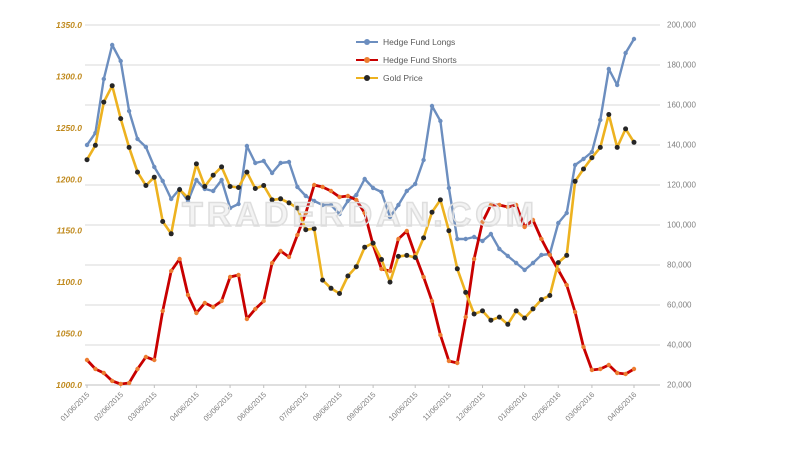  What do you see at coordinates (327, 406) in the screenshot?
I see `svg-text: 08/06/2015` at bounding box center [327, 406].